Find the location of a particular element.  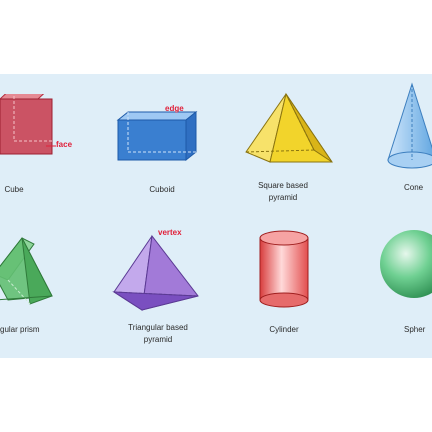

cuboid-shape is located at coordinates (157, 136).